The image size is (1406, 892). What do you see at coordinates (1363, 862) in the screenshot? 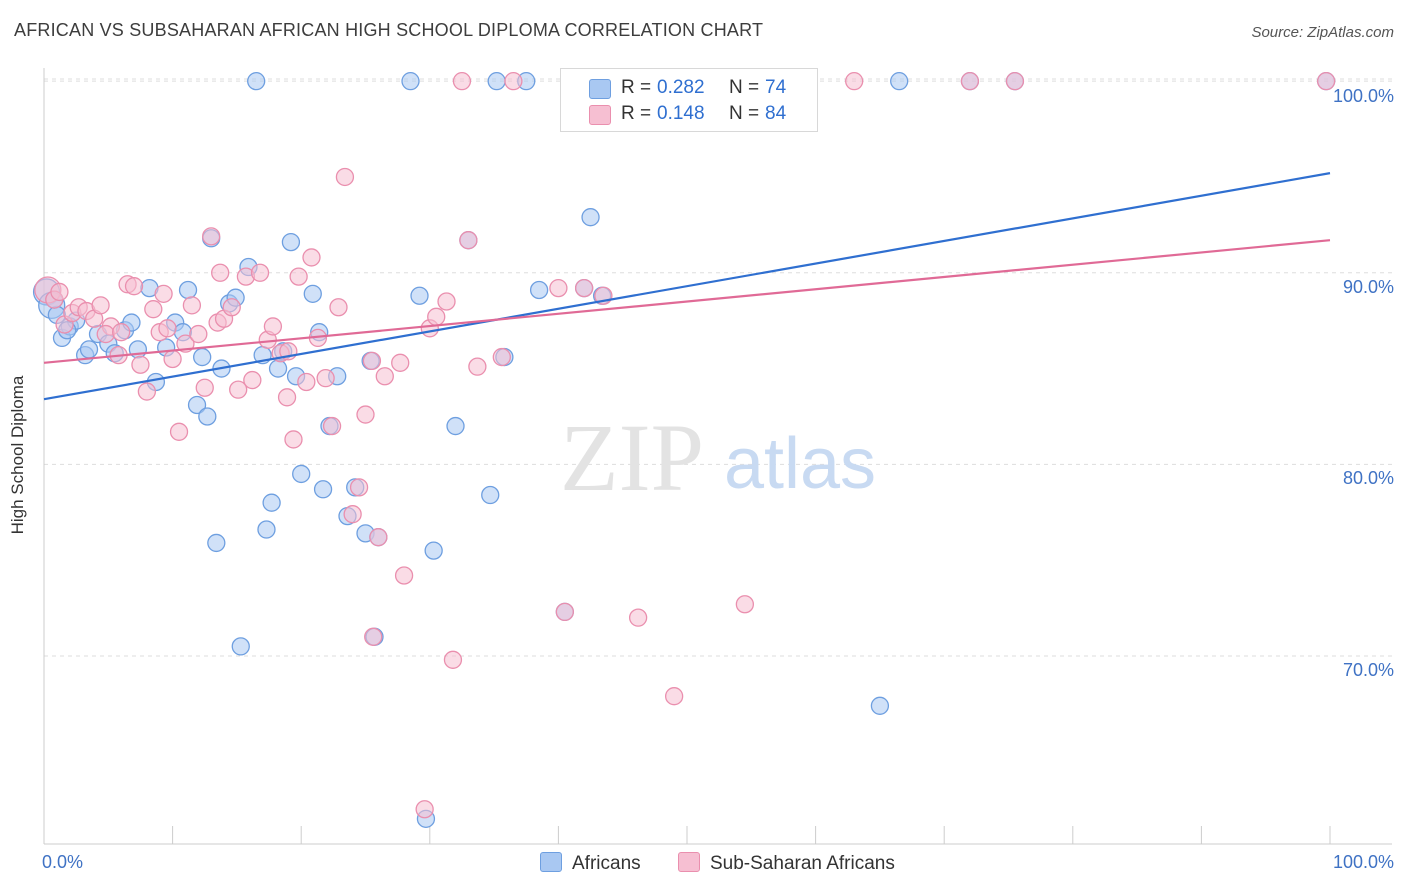
I see `x-tick-label-max: 100.0%` at bounding box center [1363, 862].